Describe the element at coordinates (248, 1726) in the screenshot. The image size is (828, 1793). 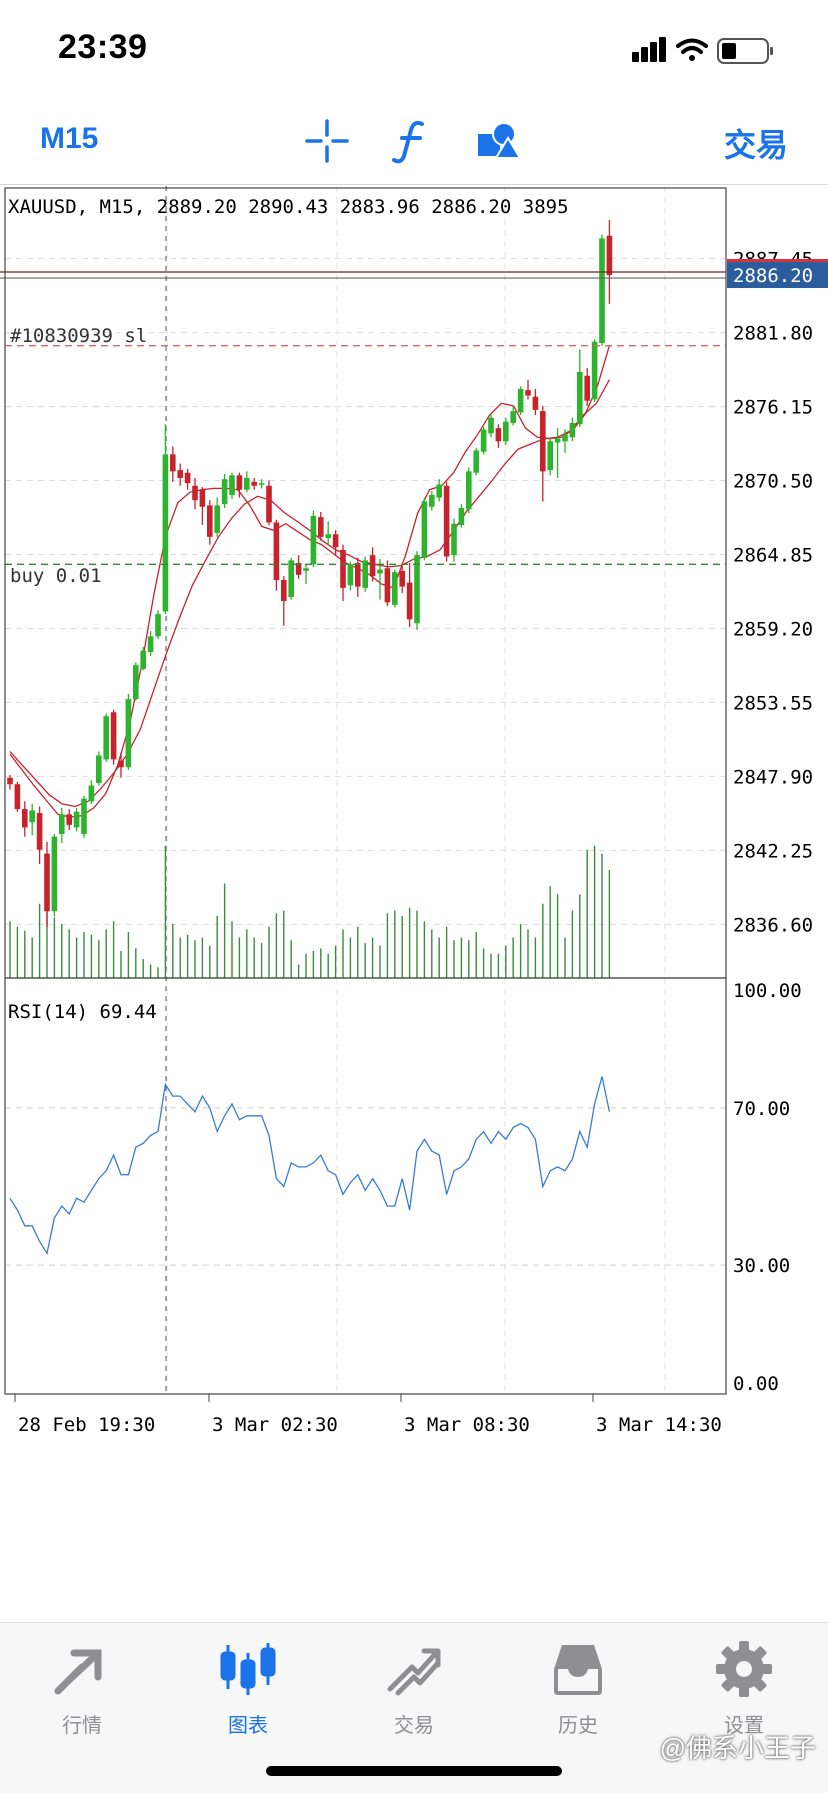
I see `tab-chart-label: 图表` at that location.